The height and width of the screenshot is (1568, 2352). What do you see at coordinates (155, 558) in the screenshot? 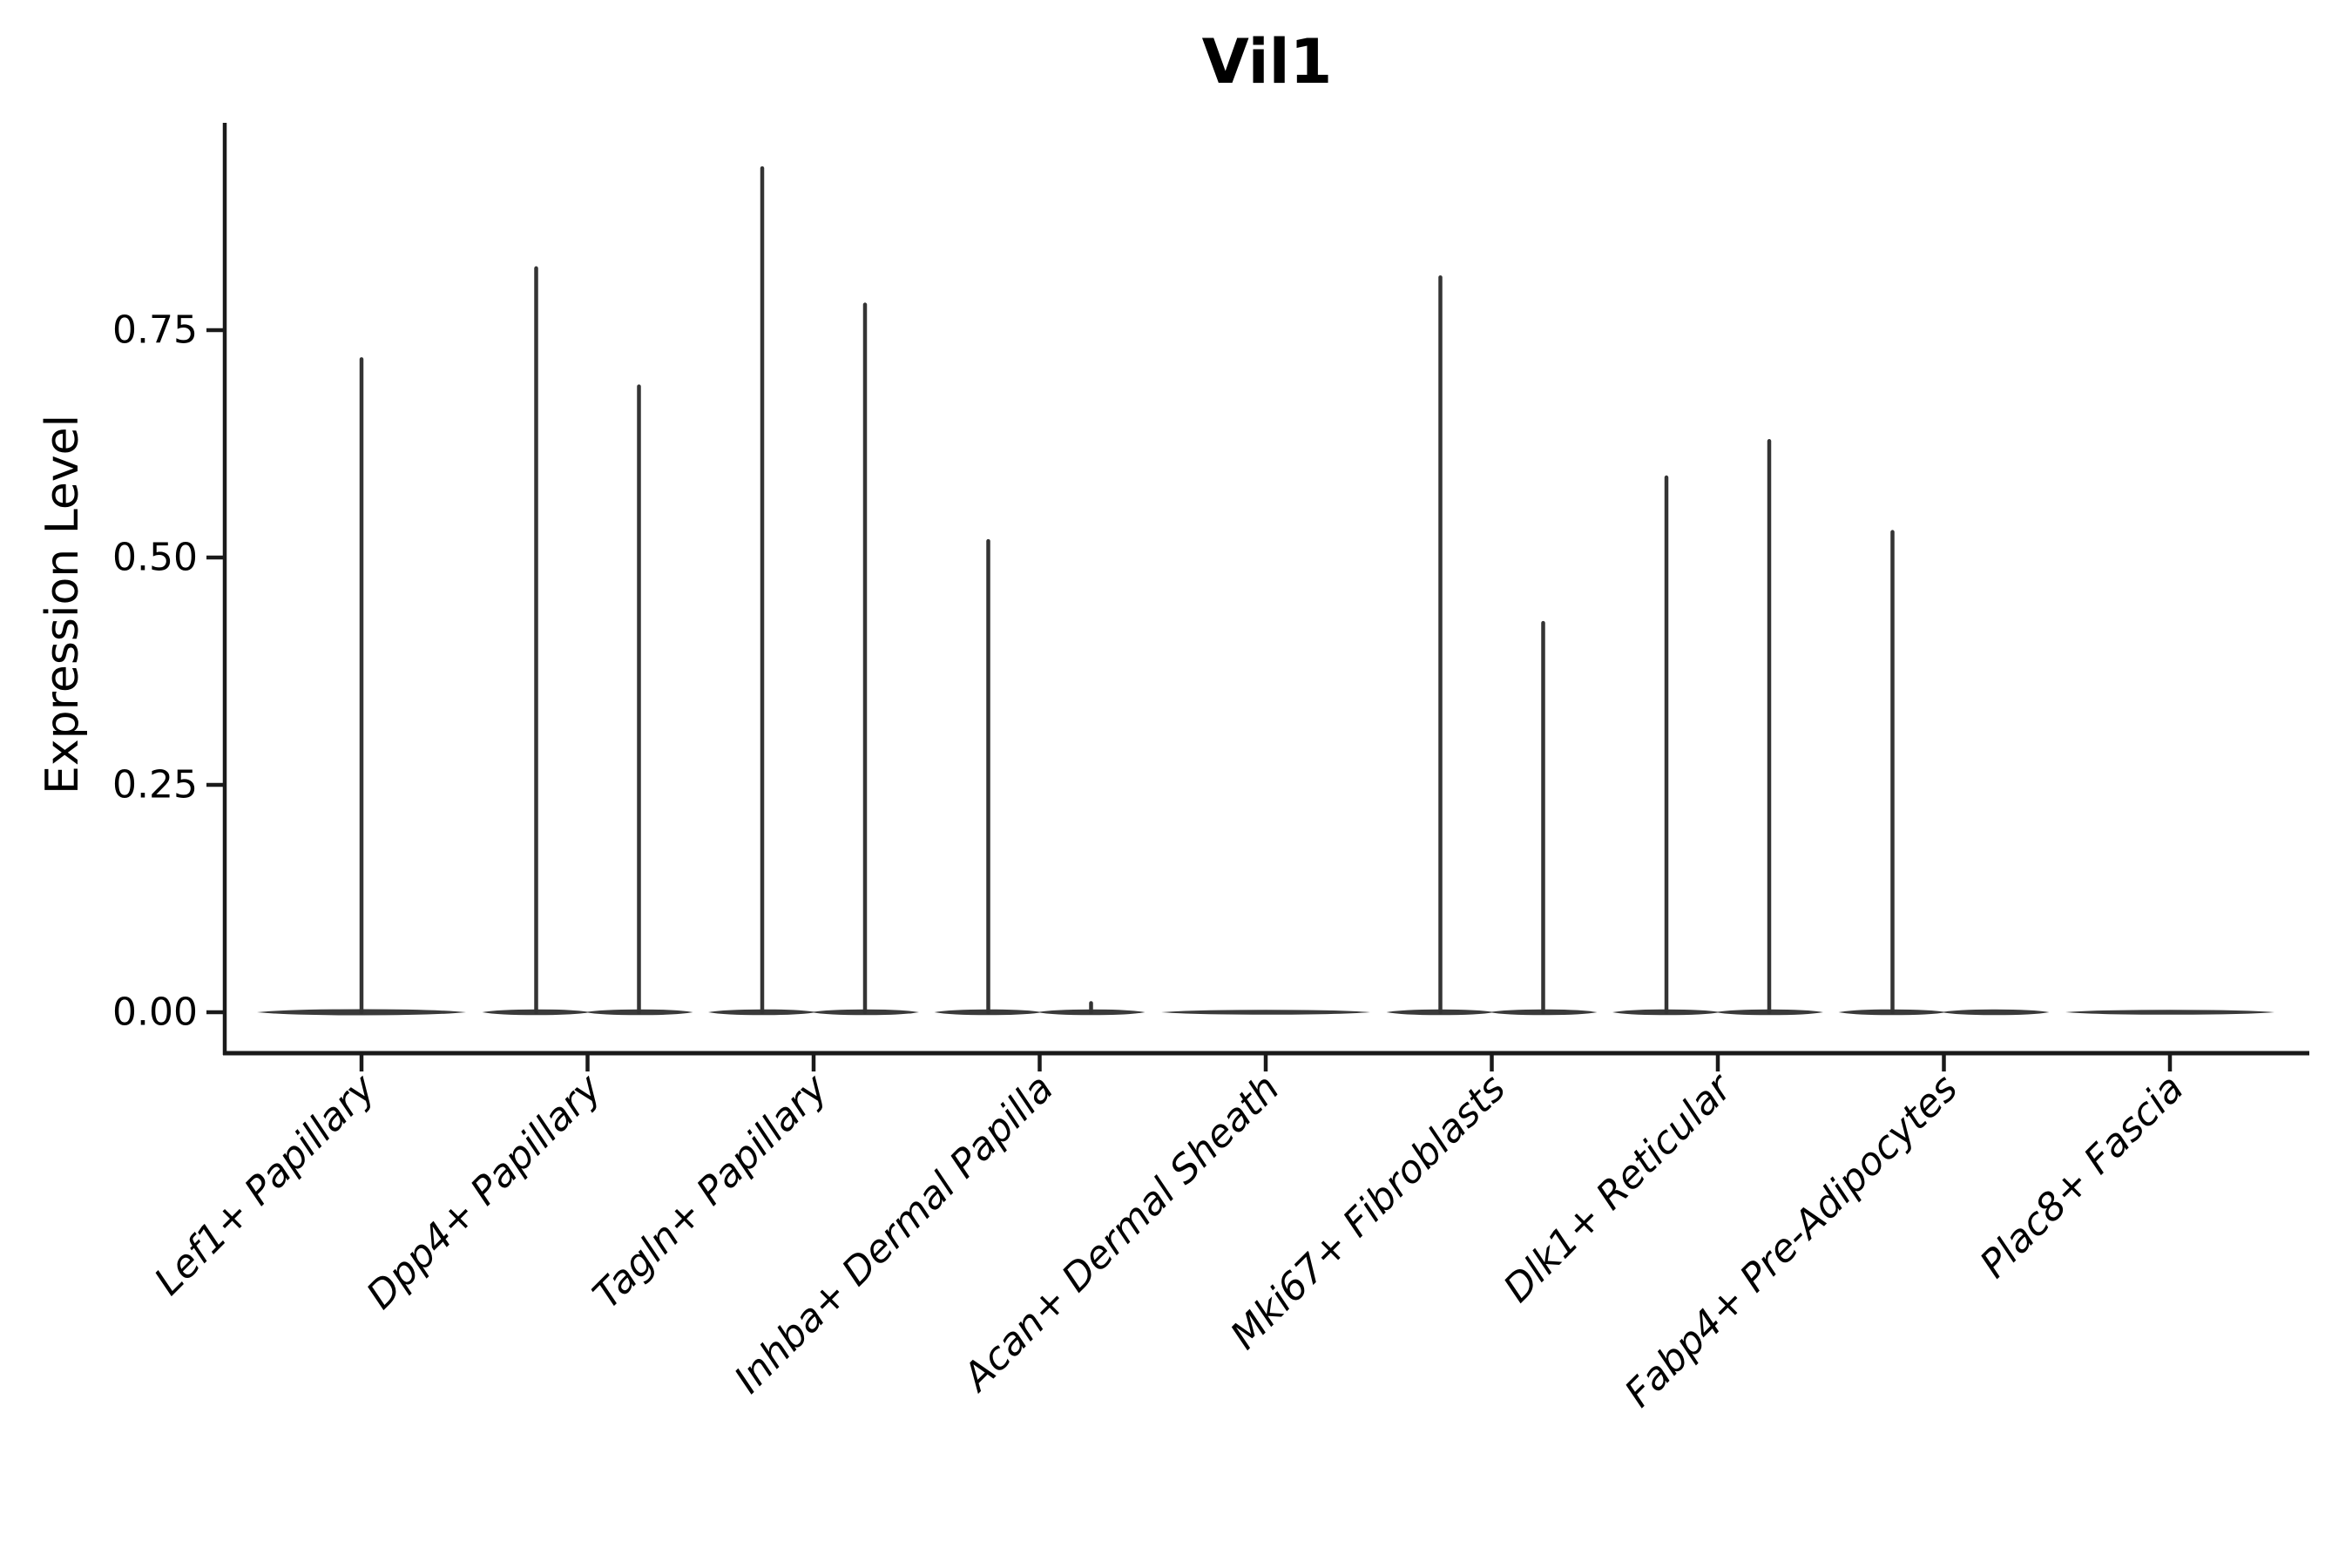
I see `y-tick-label: 0.50` at bounding box center [155, 558].